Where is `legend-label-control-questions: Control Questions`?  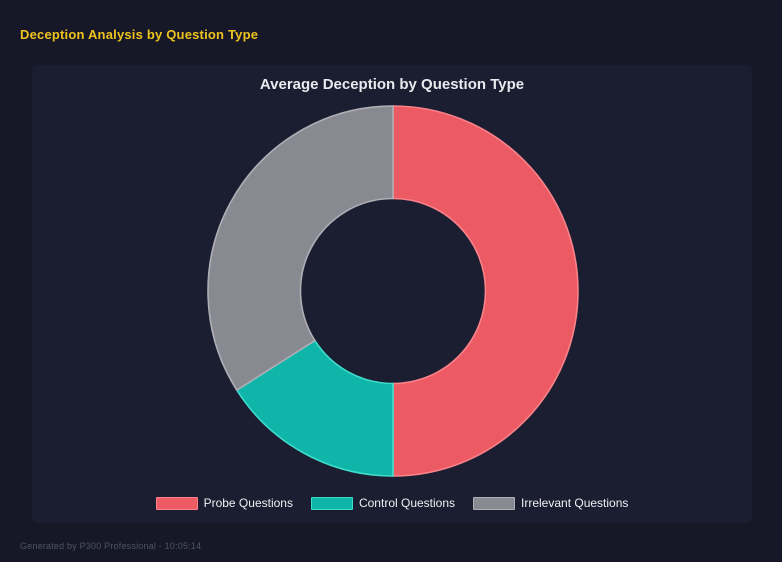
legend-label-control-questions: Control Questions is located at coordinates (407, 503).